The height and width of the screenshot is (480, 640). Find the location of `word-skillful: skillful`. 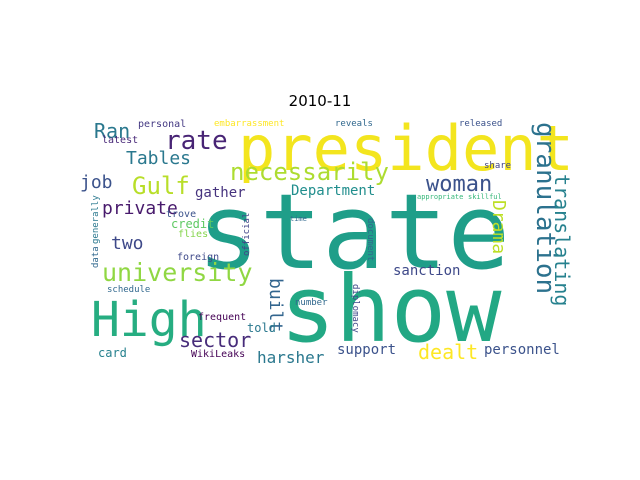

word-skillful: skillful is located at coordinates (485, 197).